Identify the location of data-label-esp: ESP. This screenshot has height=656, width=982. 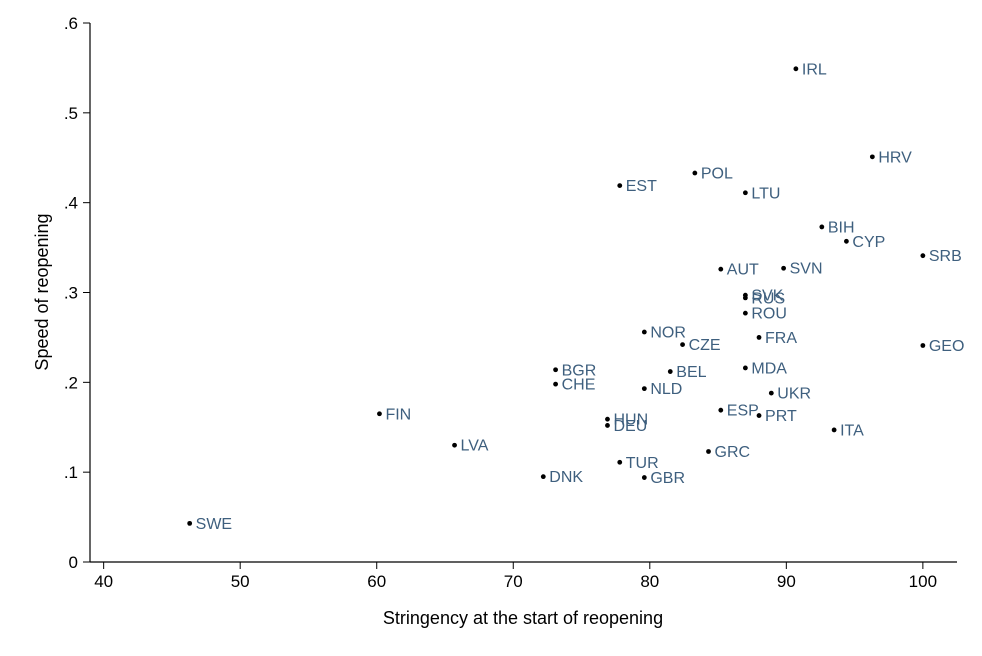
(743, 411).